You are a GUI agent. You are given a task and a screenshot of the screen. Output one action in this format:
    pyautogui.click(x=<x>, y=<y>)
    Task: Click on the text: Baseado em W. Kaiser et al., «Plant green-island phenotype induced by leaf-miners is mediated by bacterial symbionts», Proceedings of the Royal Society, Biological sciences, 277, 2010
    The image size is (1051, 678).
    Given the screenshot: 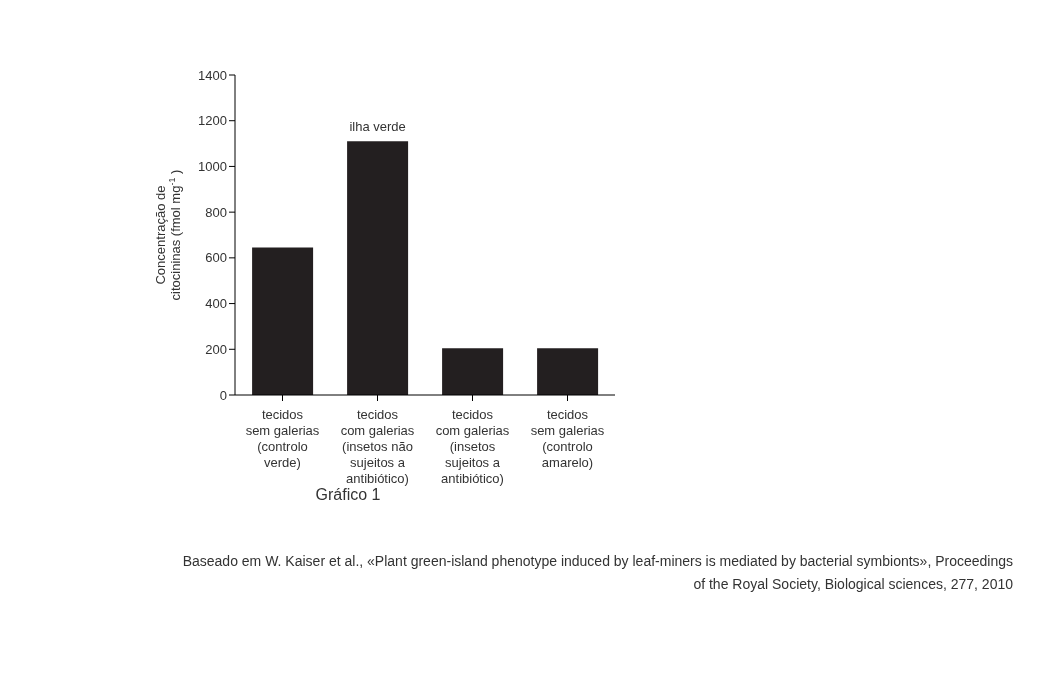 What is the action you would take?
    pyautogui.click(x=597, y=573)
    